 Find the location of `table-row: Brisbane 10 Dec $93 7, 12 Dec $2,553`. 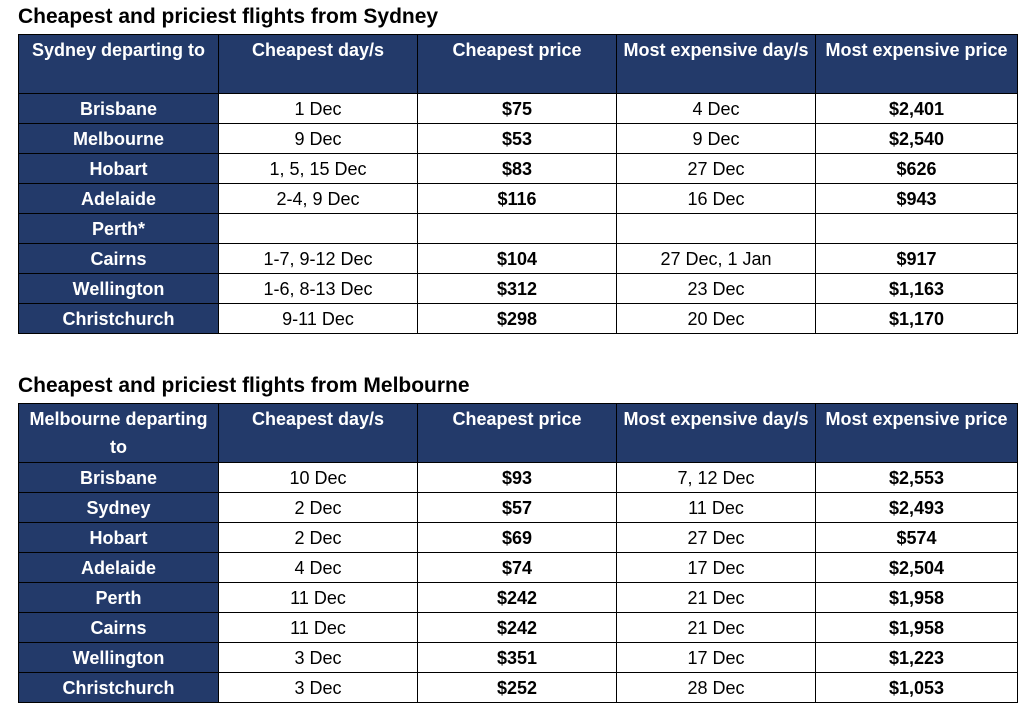

table-row: Brisbane 10 Dec $93 7, 12 Dec $2,553 is located at coordinates (518, 477).